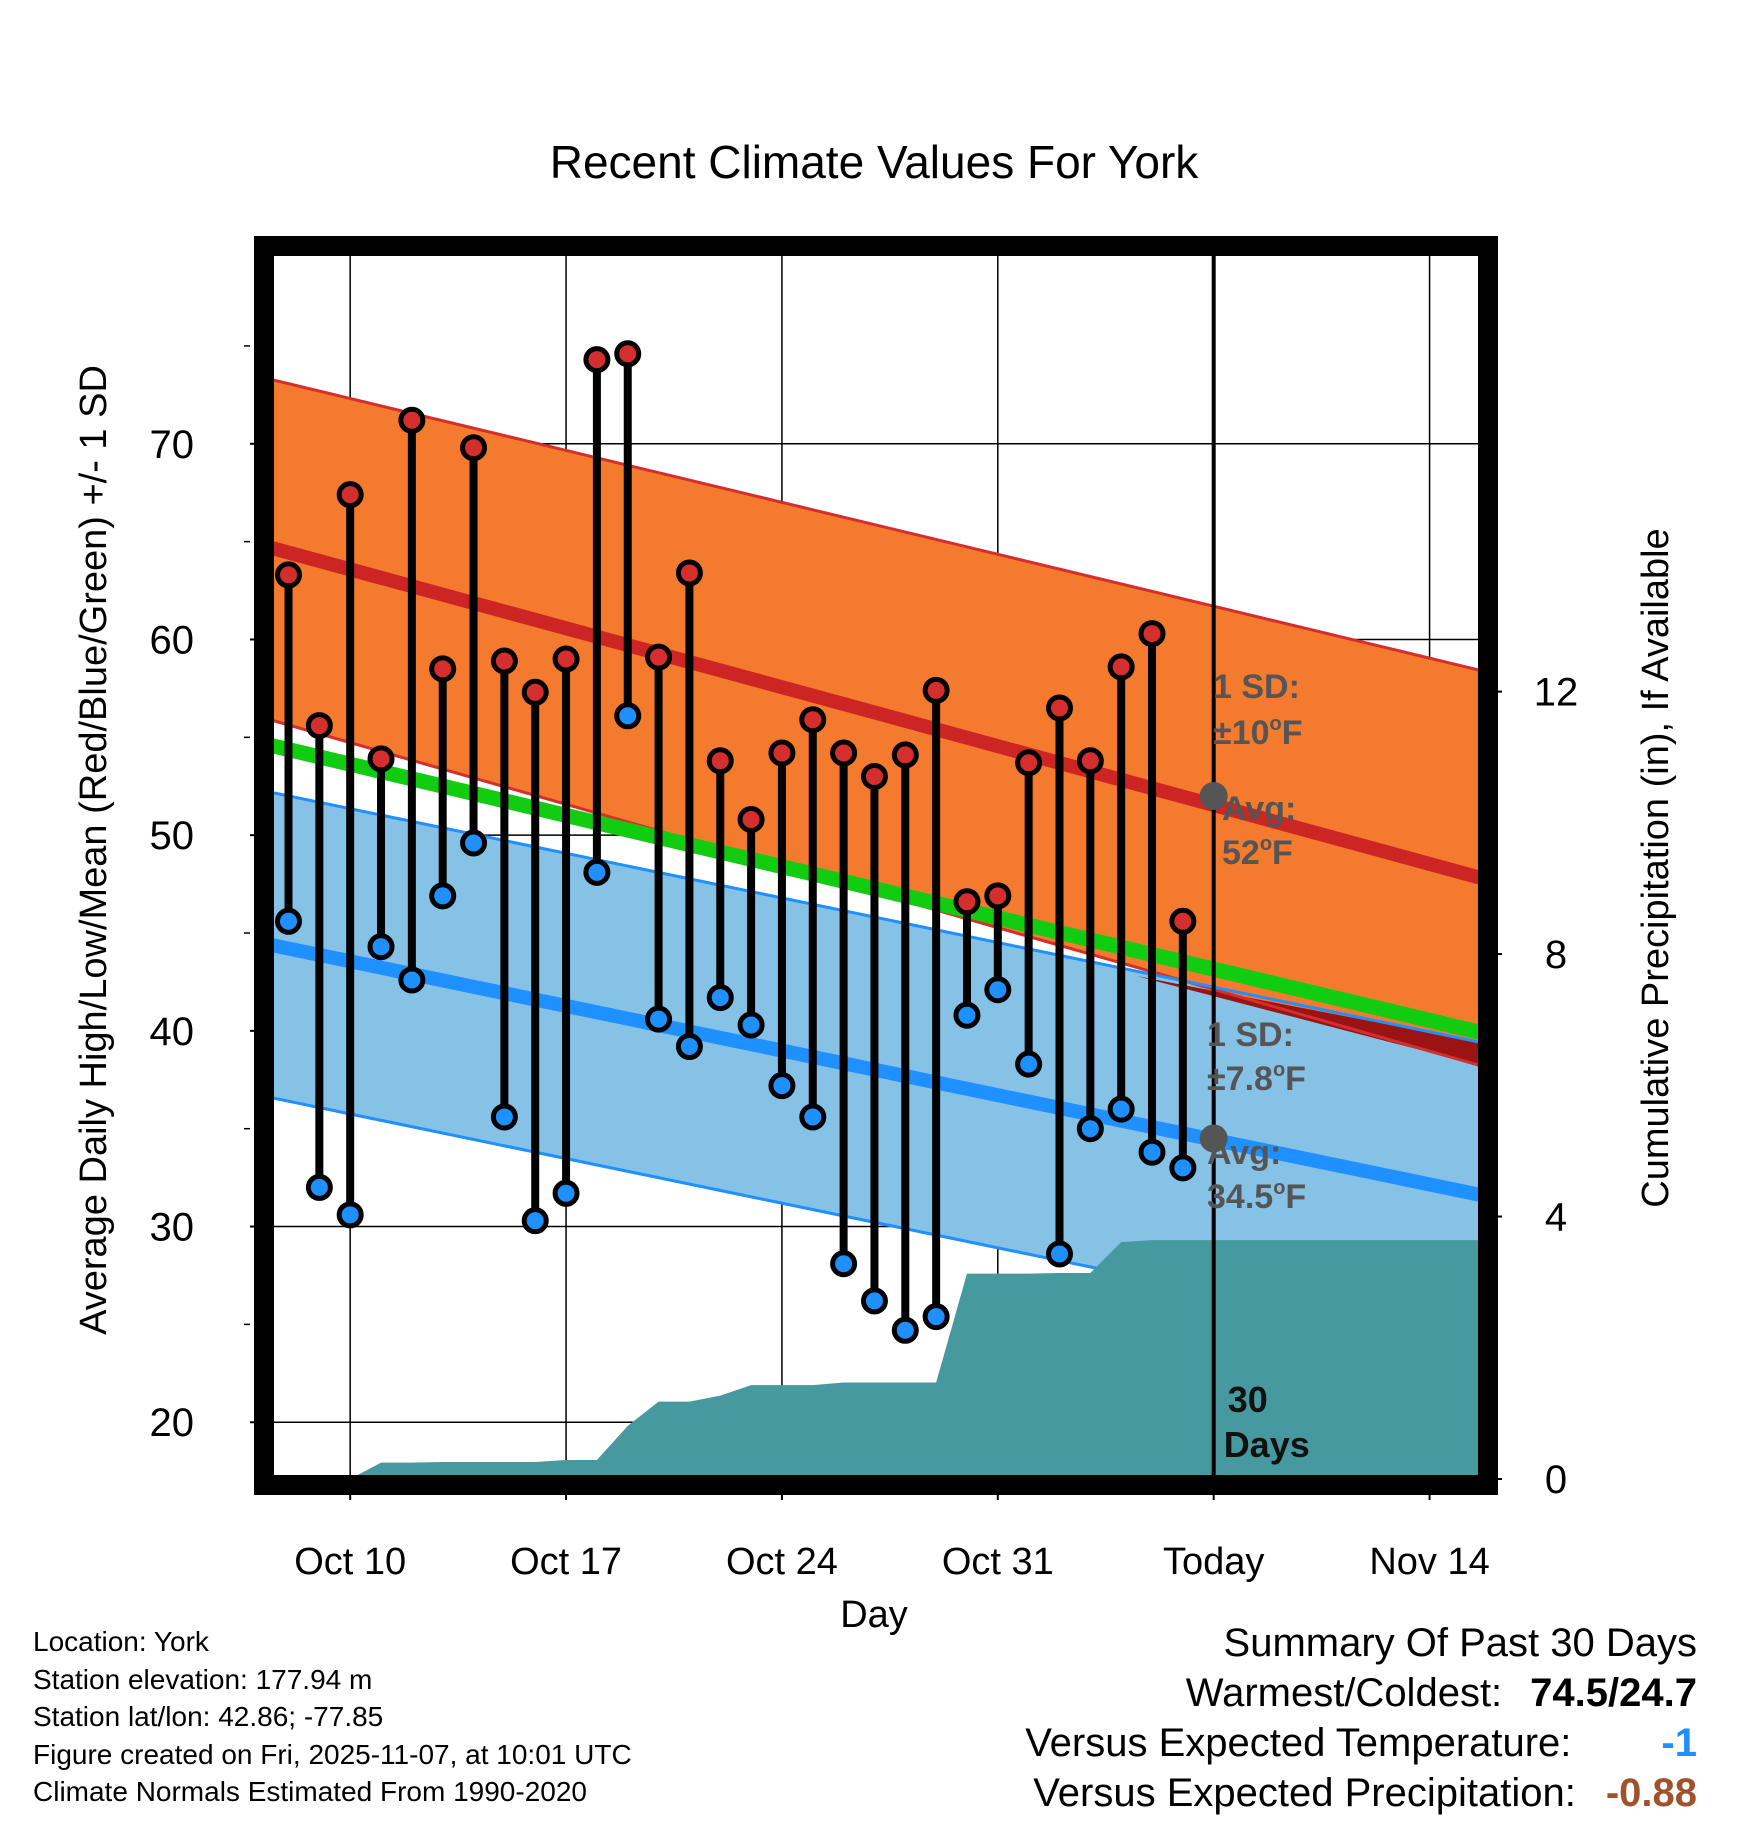  What do you see at coordinates (1259, 809) in the screenshot?
I see `high-avg-label: Avg:` at bounding box center [1259, 809].